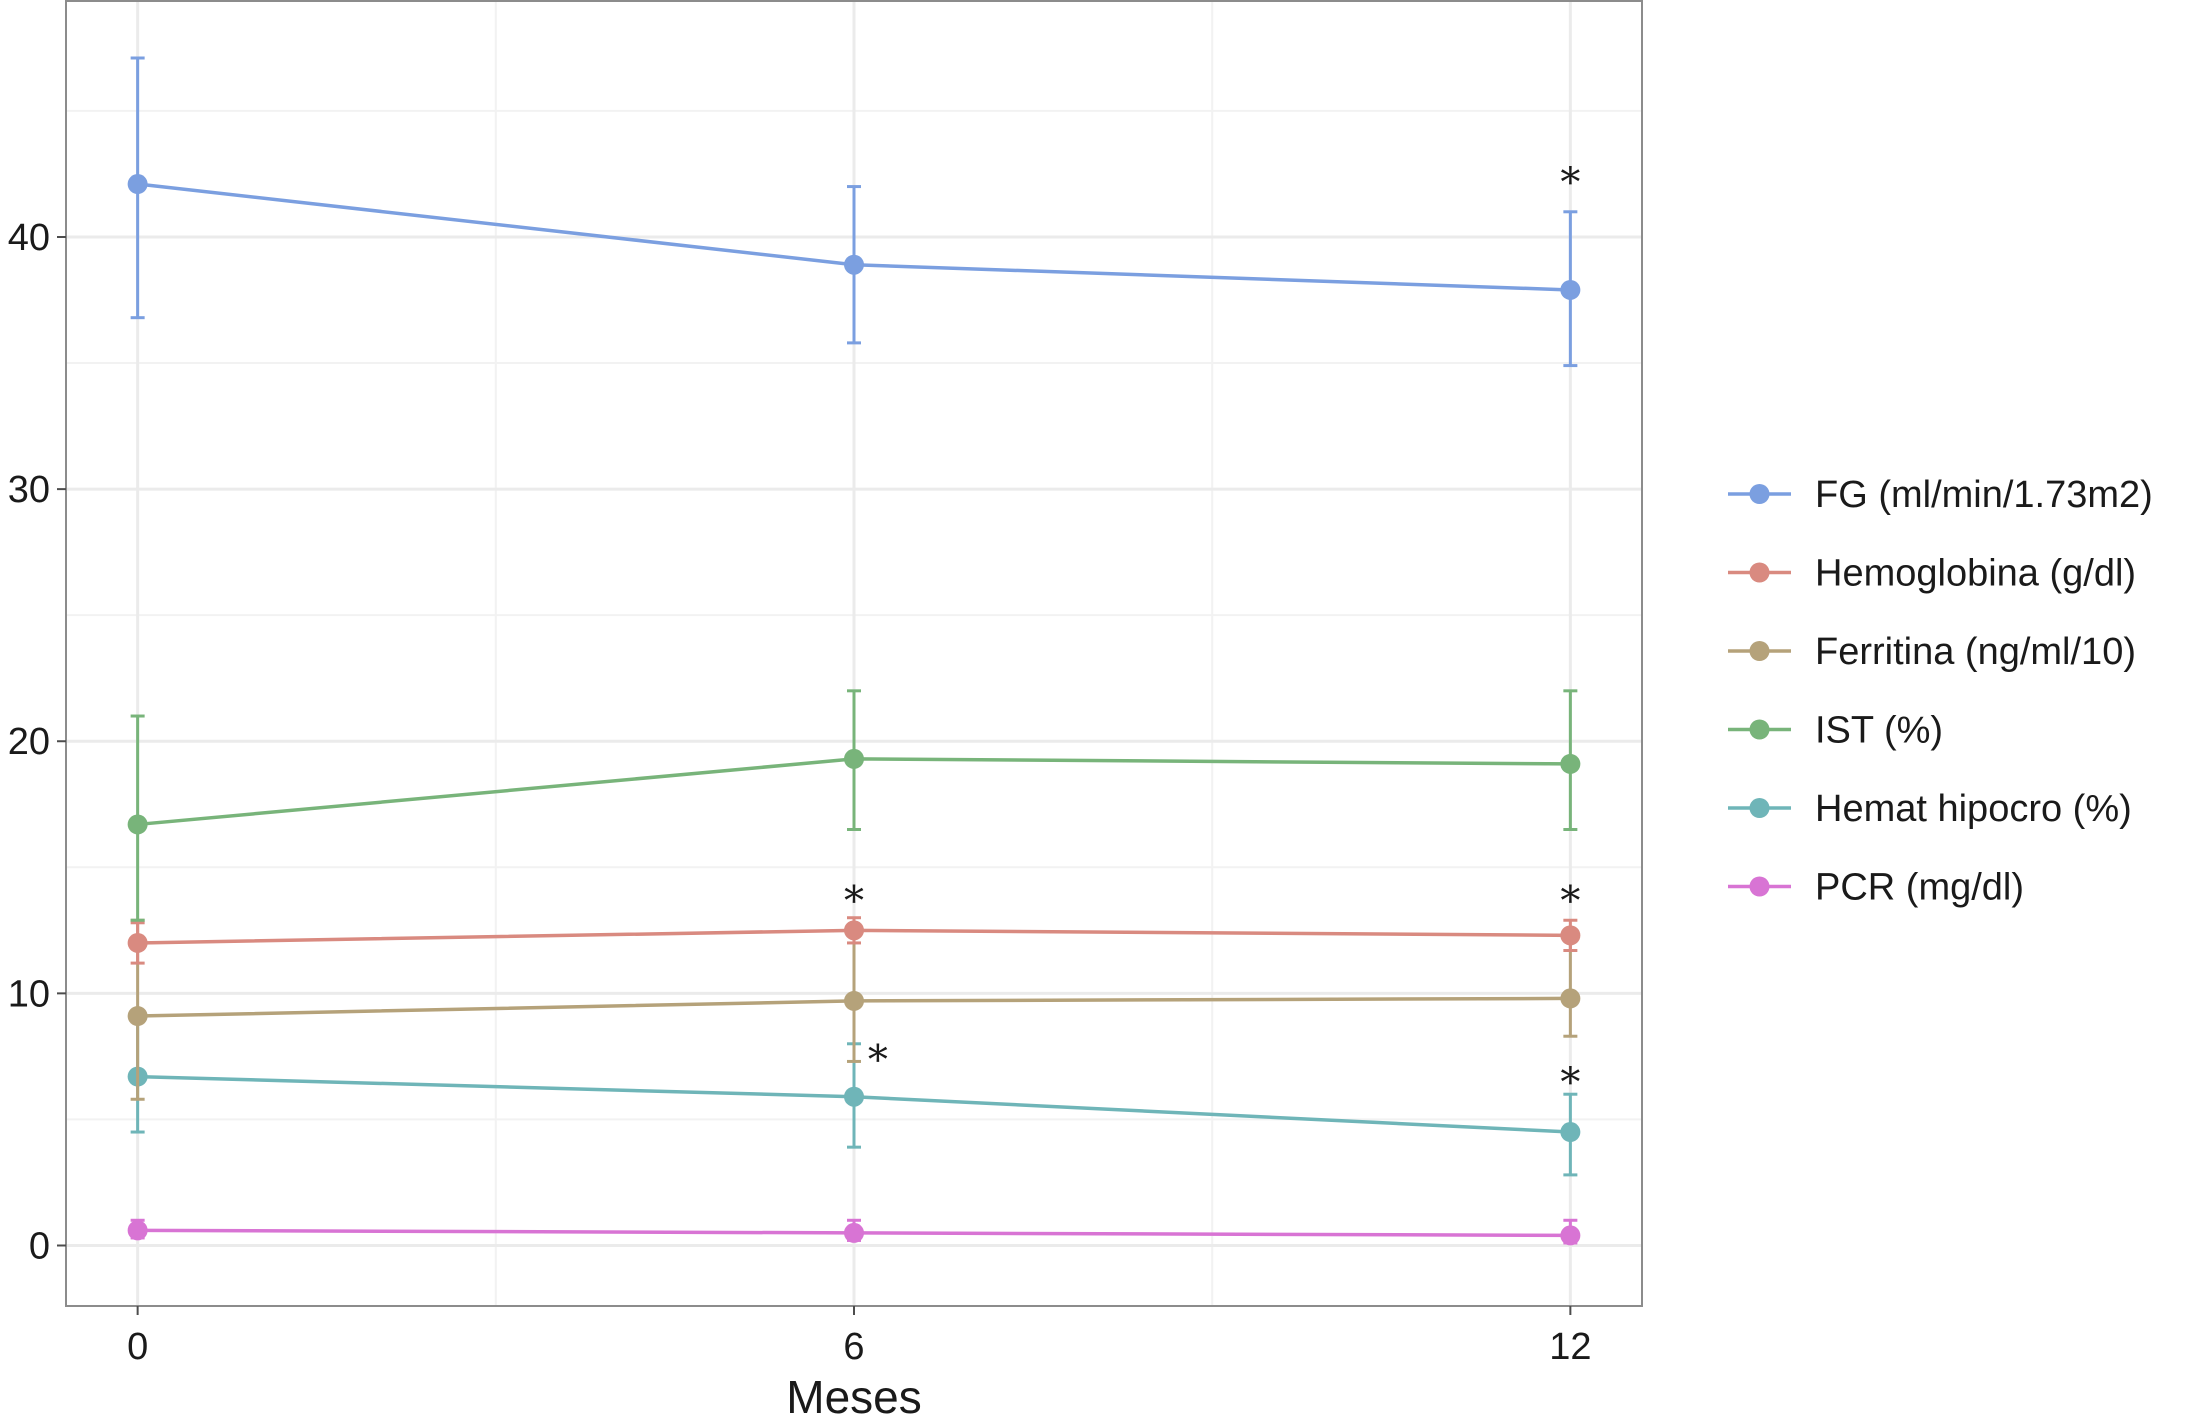  Describe the element at coordinates (853, 1397) in the screenshot. I see `x-axis-title: Meses` at that location.